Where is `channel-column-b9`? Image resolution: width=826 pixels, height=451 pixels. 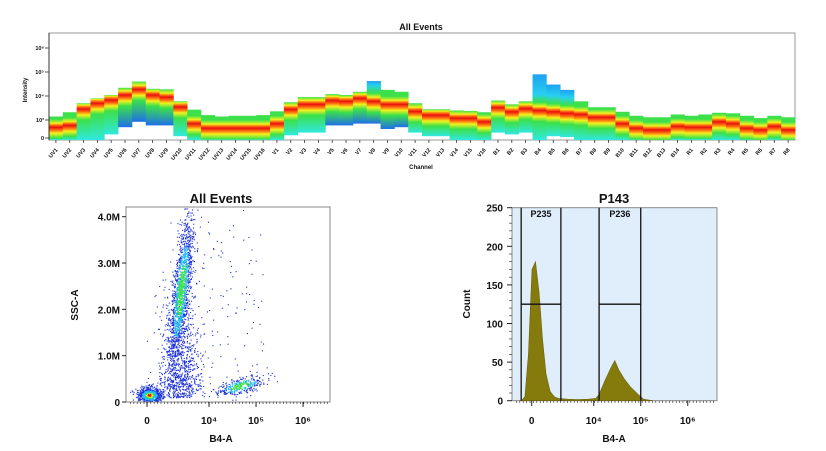
channel-column-b9 is located at coordinates (608, 123).